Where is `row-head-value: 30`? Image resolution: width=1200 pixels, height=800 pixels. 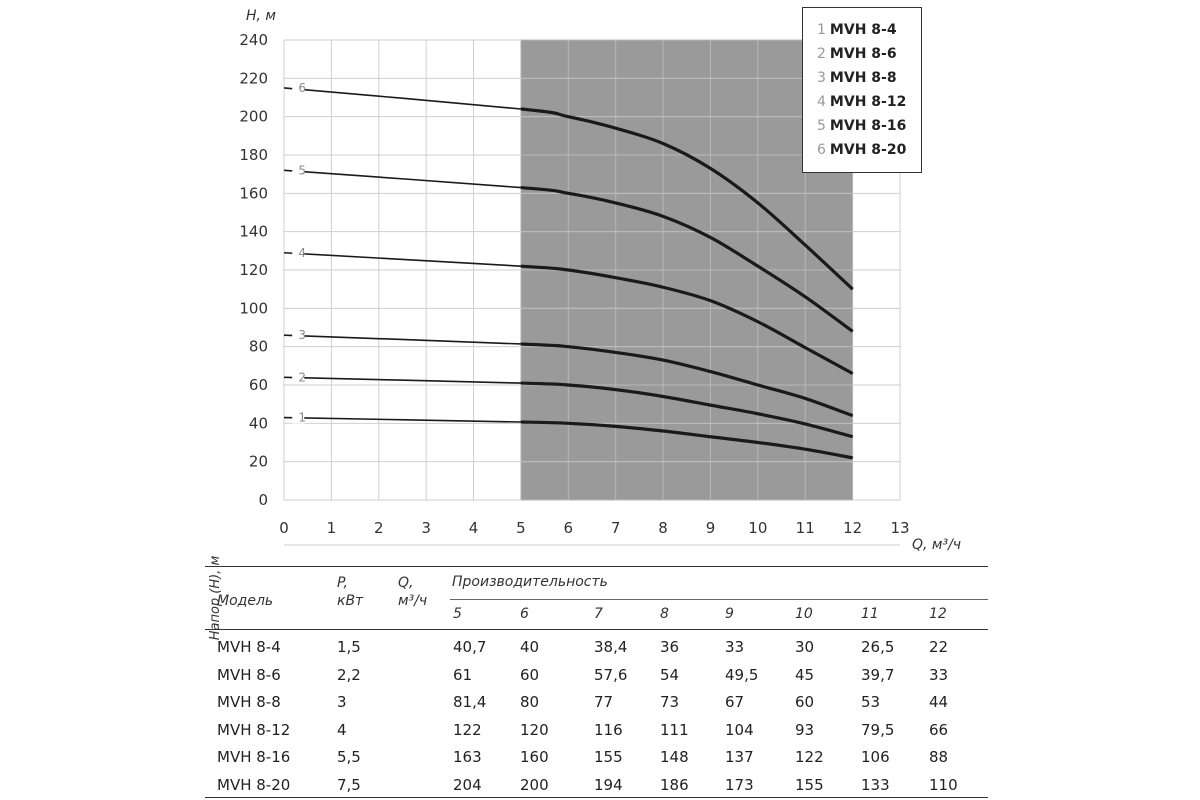
row-head-value: 30 is located at coordinates (805, 647).